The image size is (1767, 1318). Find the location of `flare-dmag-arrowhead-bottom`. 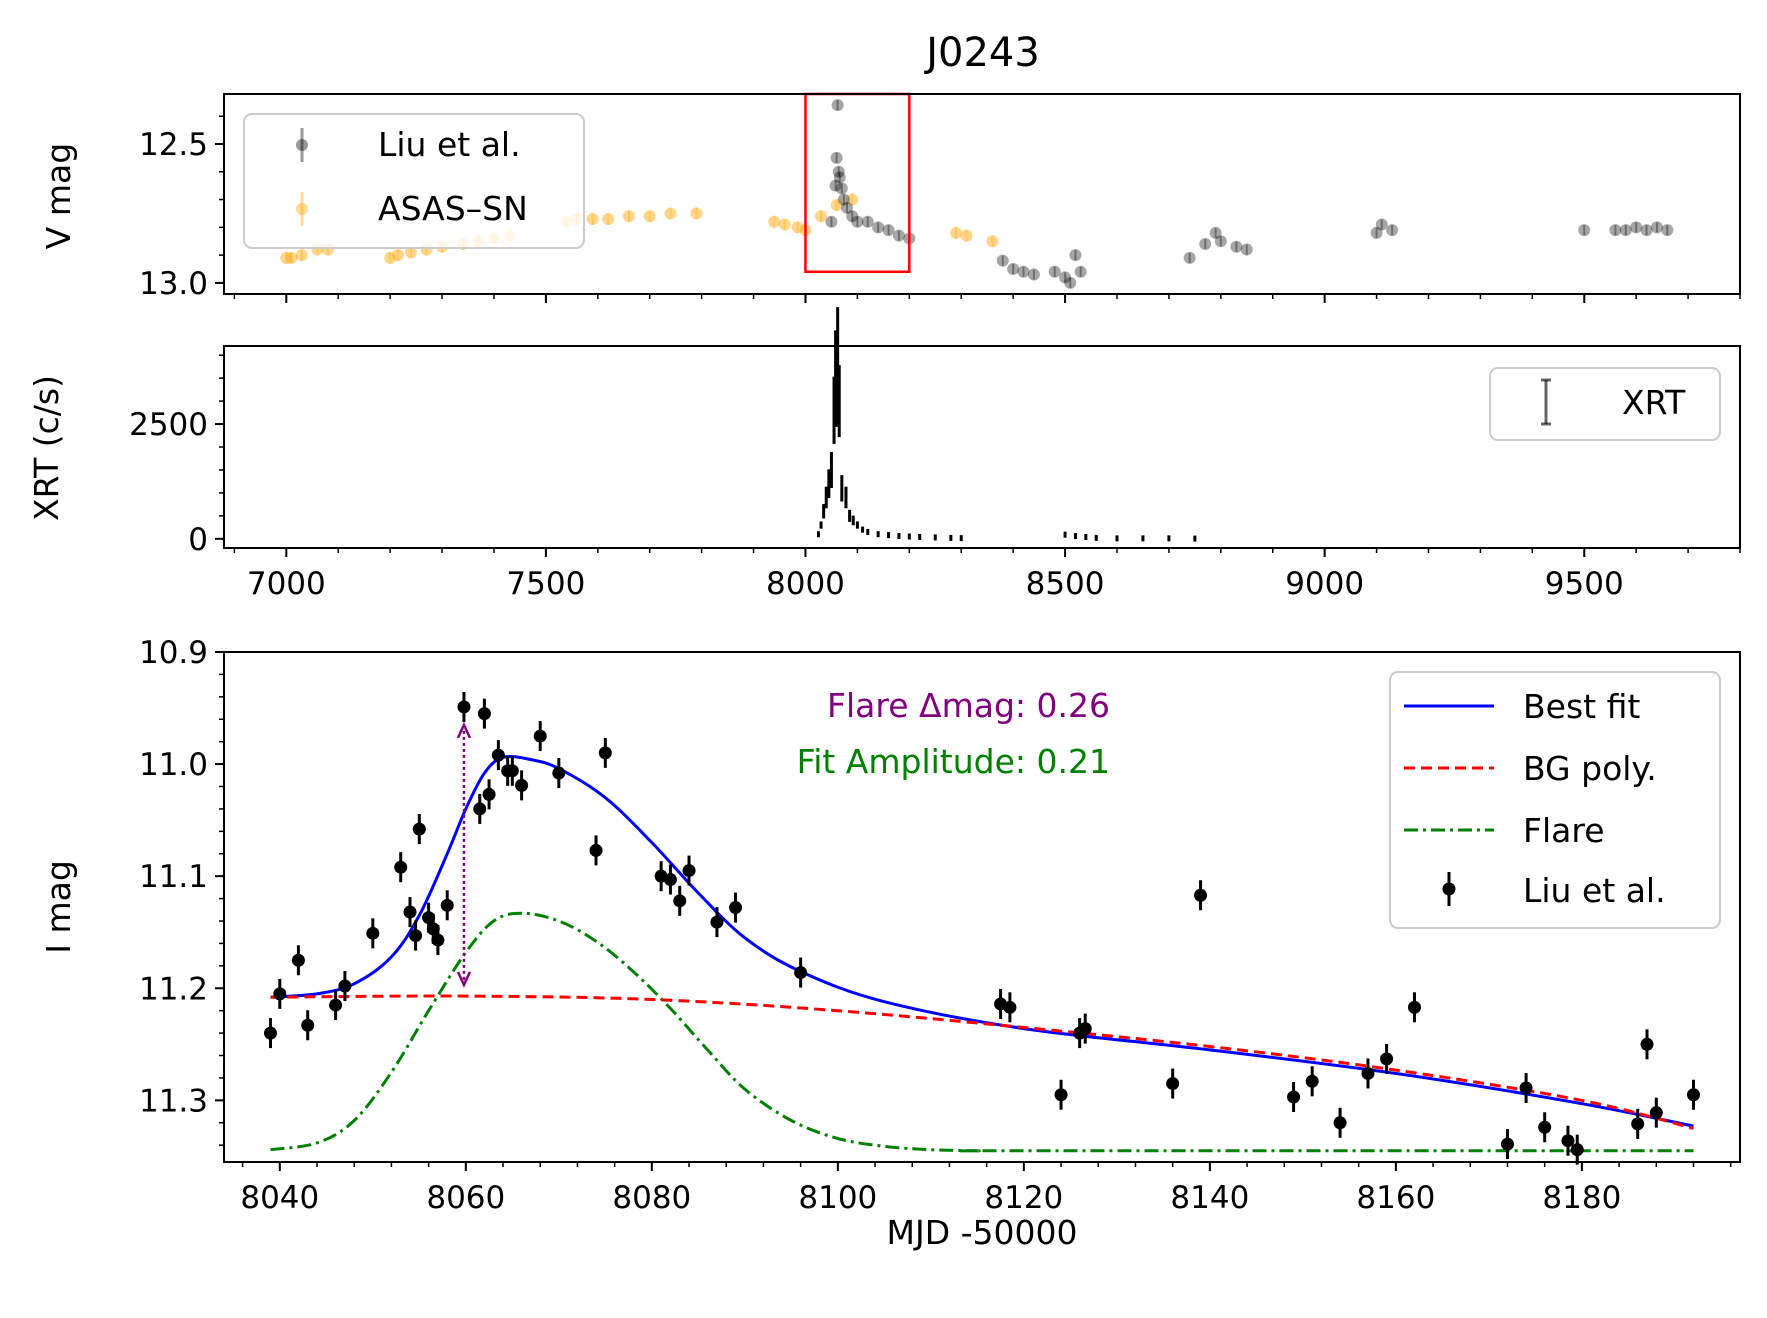

flare-dmag-arrowhead-bottom is located at coordinates (464, 979).